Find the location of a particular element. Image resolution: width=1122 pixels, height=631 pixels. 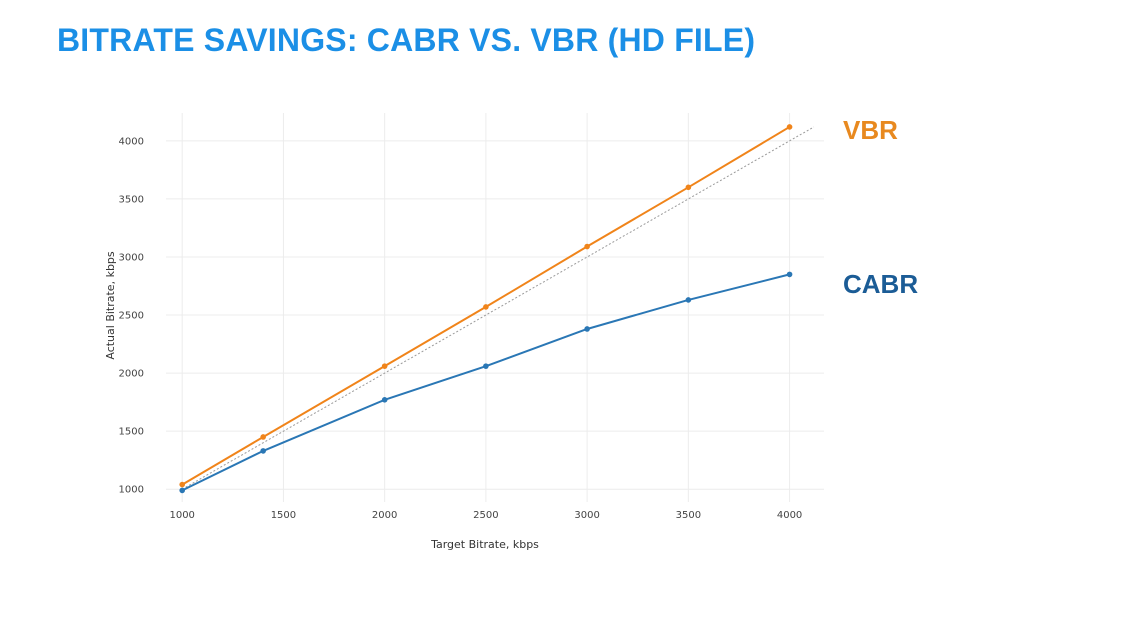

vbr-series-label: VBR is located at coordinates (870, 130).